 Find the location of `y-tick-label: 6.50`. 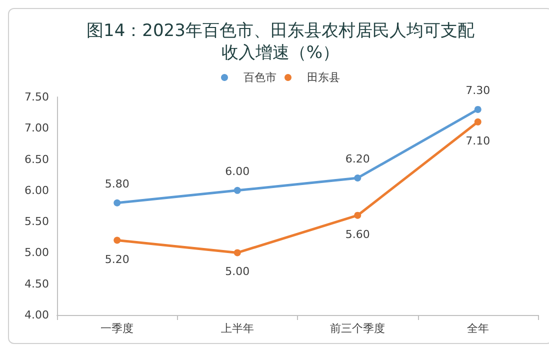

y-tick-label: 6.50 is located at coordinates (36, 159).